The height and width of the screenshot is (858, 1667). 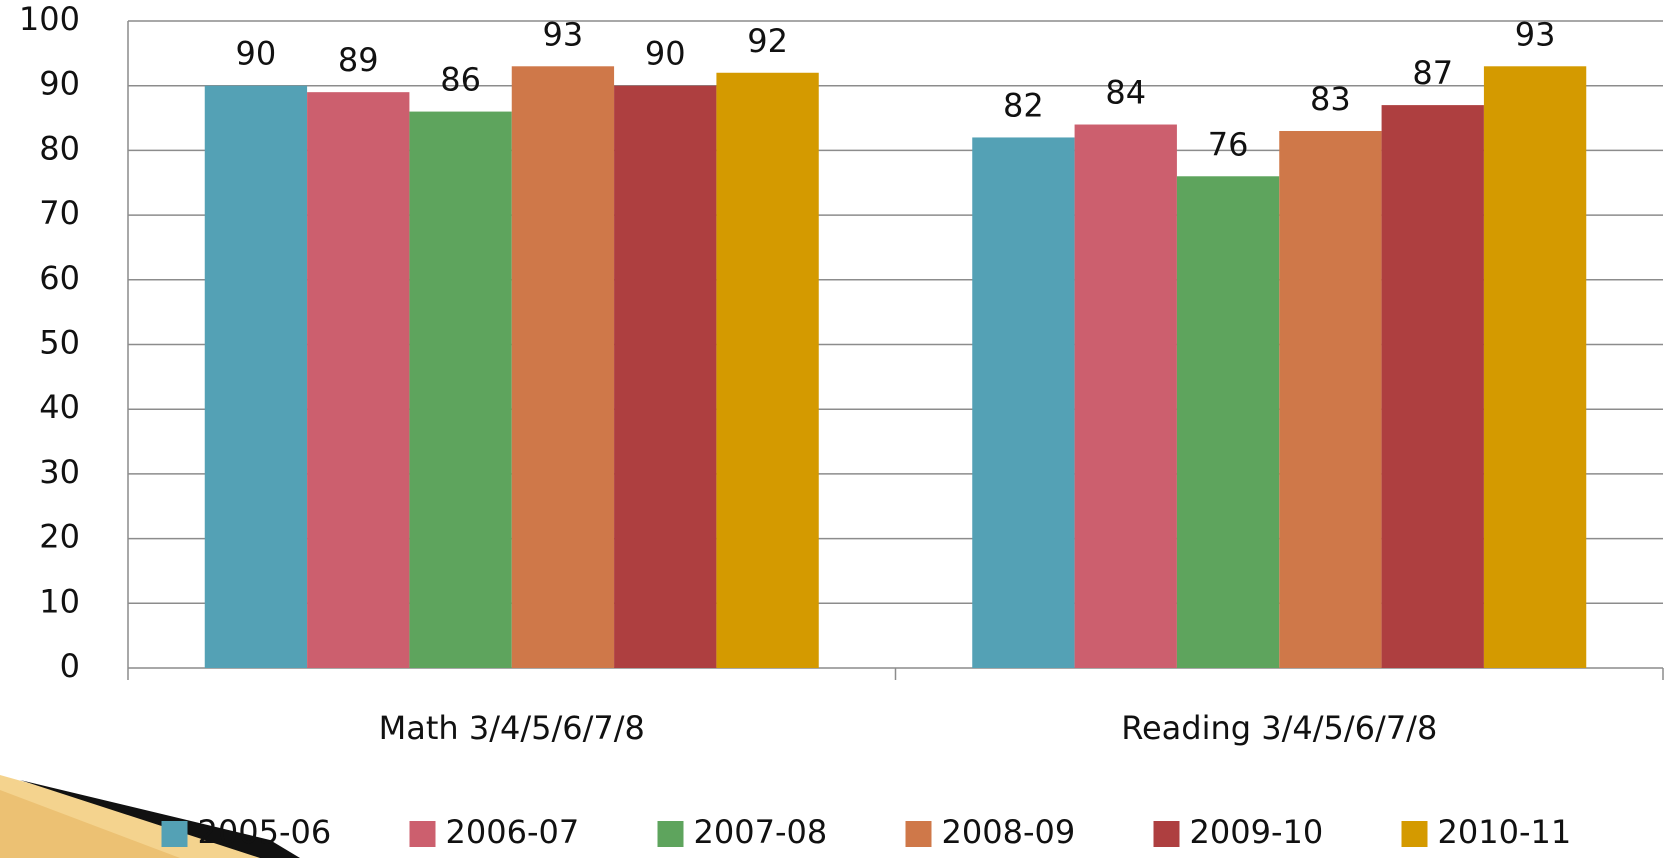 I want to click on y-tick-label: 100, so click(x=49, y=19).